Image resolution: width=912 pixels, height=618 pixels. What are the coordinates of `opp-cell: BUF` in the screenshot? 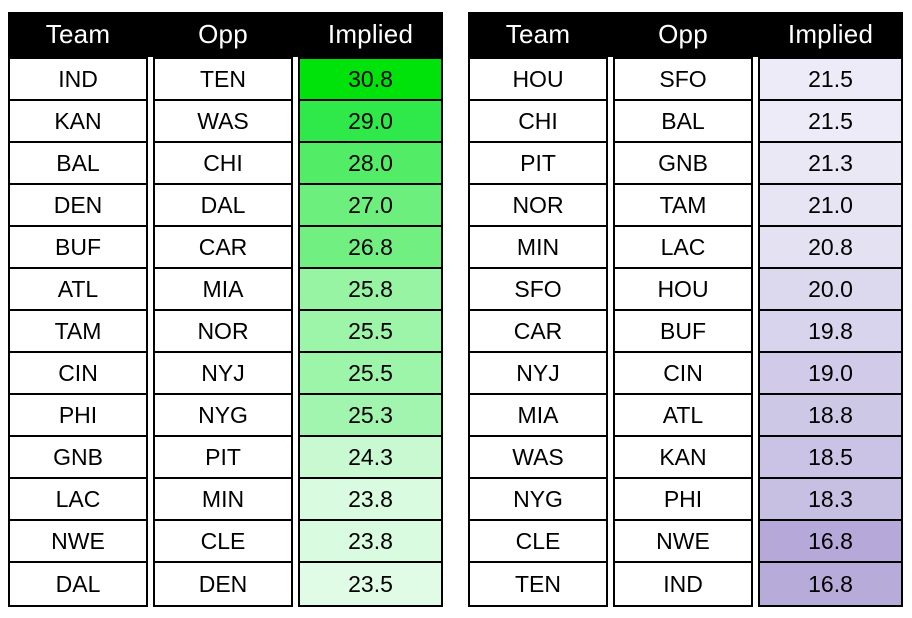 It's located at (683, 332).